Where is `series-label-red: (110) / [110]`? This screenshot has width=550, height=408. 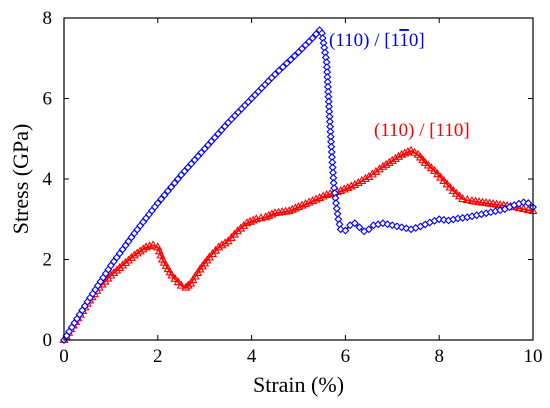 series-label-red: (110) / [110] is located at coordinates (422, 130).